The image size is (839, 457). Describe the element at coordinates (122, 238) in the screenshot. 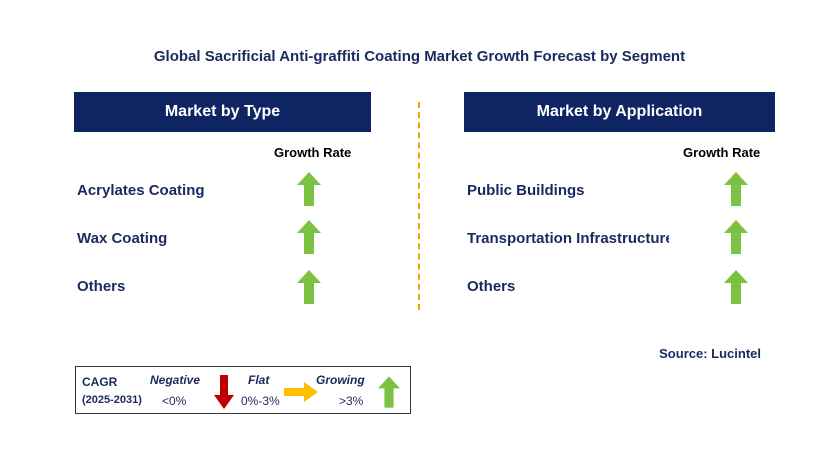

I see `type-row-label-2: Wax Coating` at that location.